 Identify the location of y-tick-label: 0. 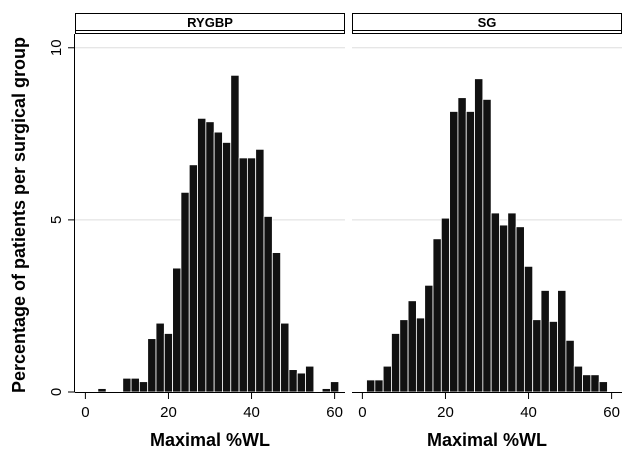
(56, 392).